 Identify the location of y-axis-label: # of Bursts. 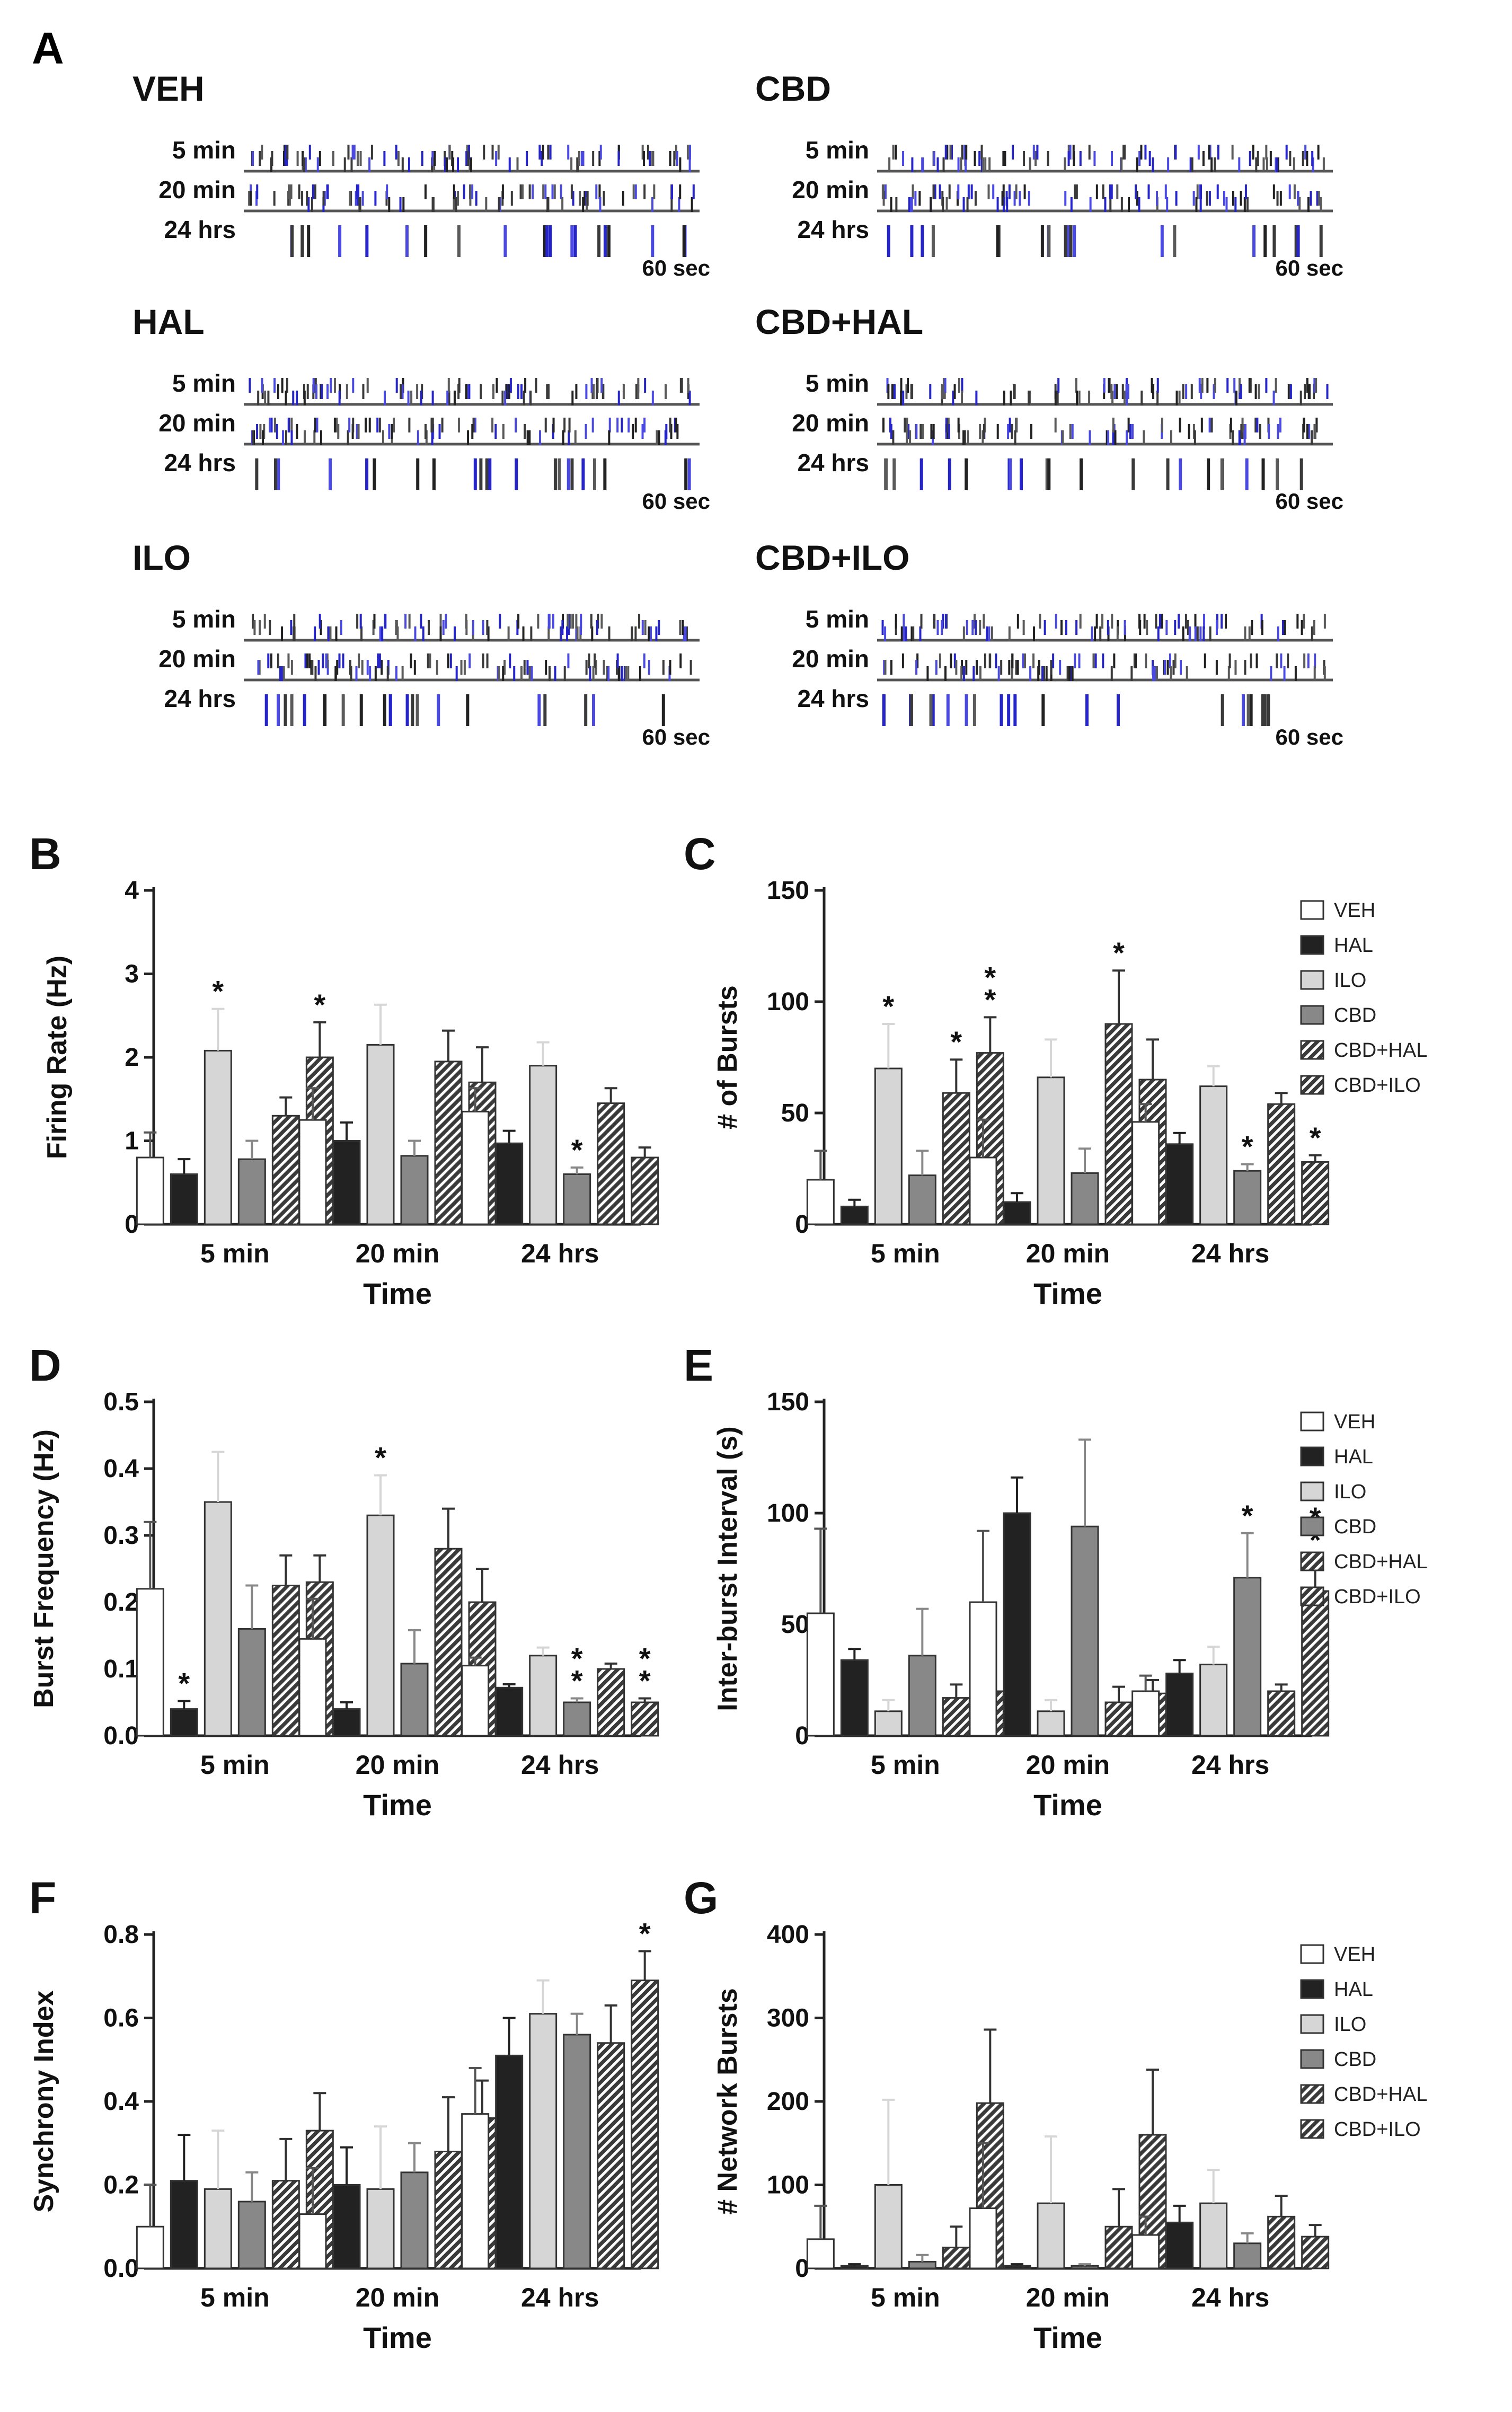
(727, 1057).